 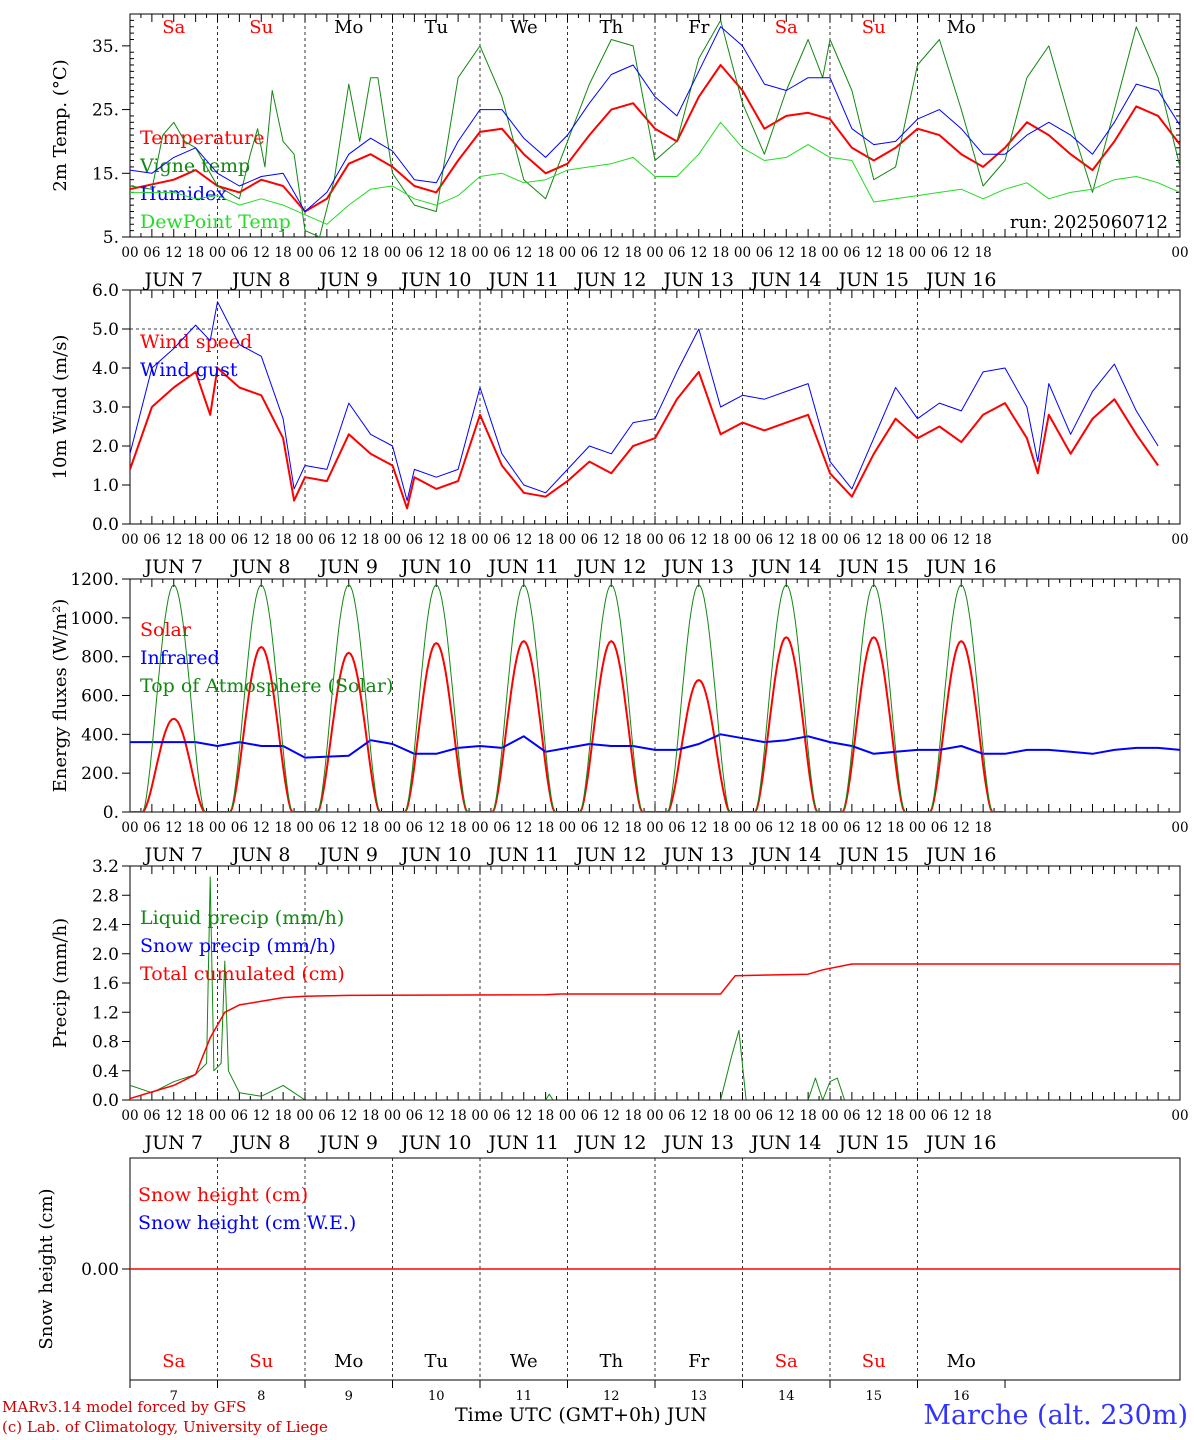 I want to click on y-axis-label: Snow height (cm), so click(x=46, y=1268).